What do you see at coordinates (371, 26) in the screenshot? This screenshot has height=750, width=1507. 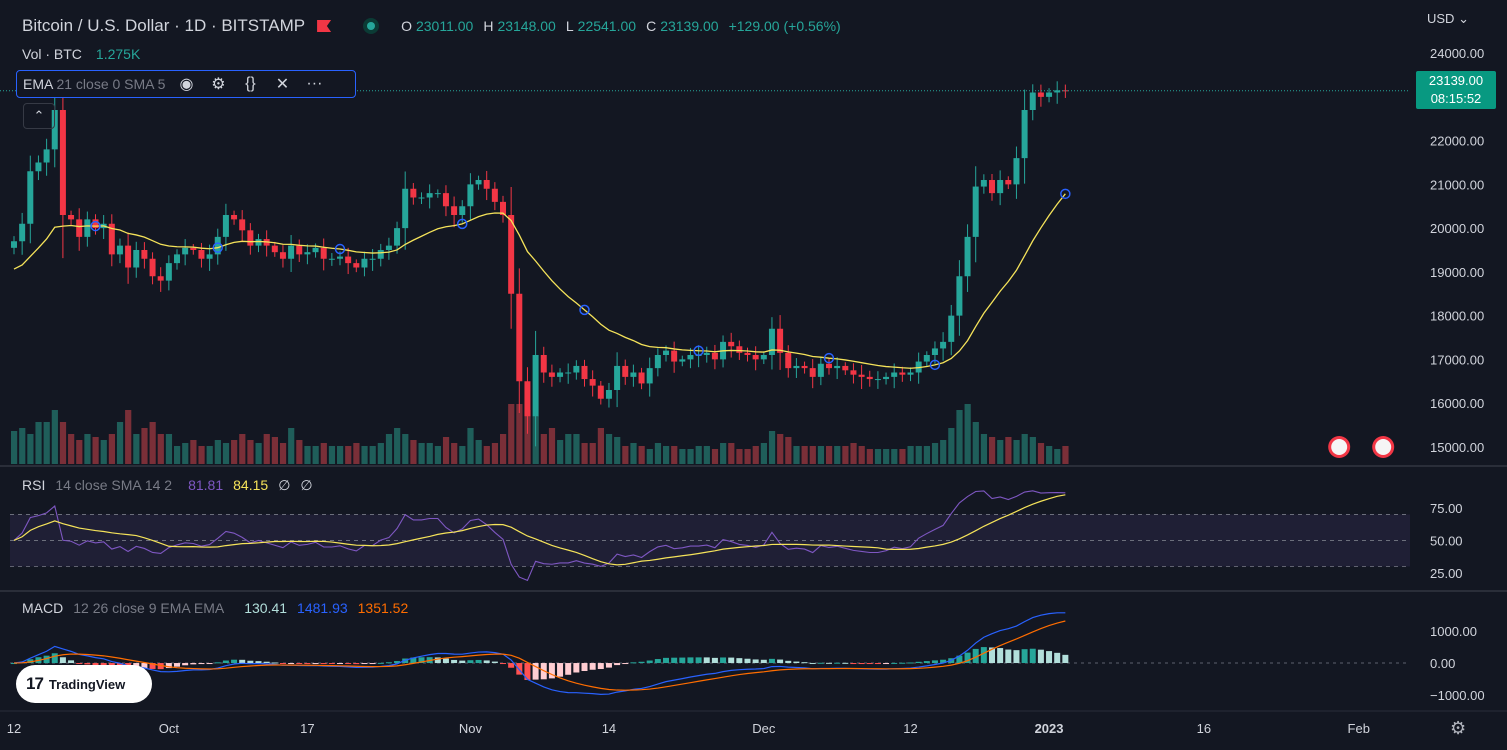 I see `market-status-icon` at bounding box center [371, 26].